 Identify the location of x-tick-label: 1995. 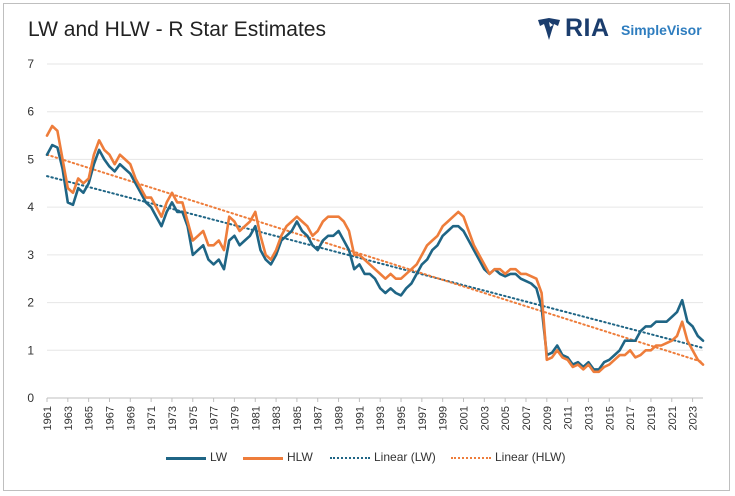
(402, 418).